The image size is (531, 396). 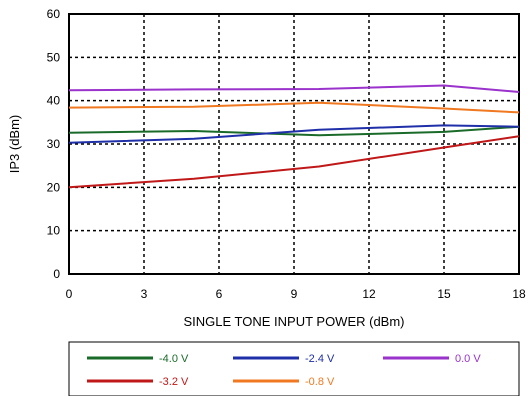 What do you see at coordinates (69, 294) in the screenshot?
I see `x-tick-label: 0` at bounding box center [69, 294].